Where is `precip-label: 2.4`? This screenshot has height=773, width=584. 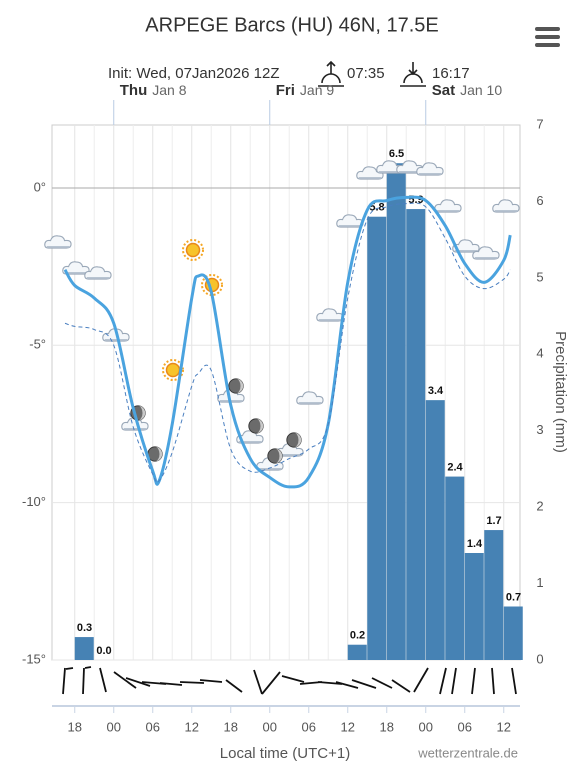
precip-label: 2.4 is located at coordinates (455, 467).